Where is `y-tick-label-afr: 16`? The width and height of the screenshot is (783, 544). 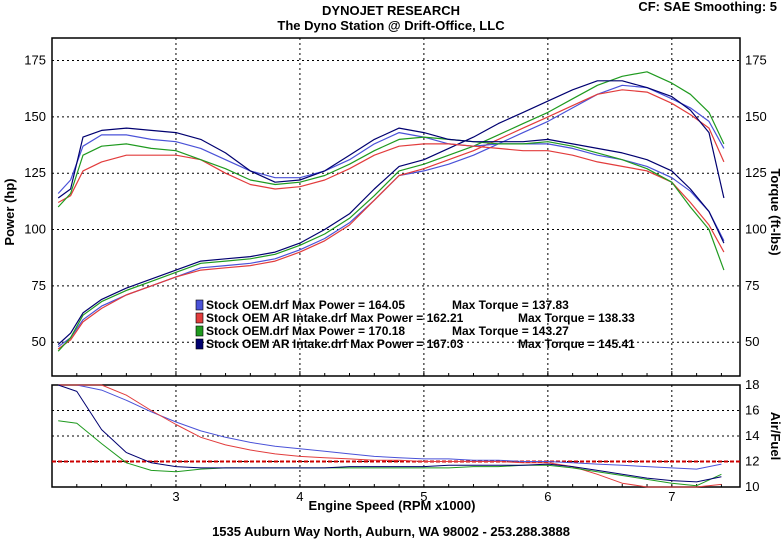
y-tick-label-afr: 16 is located at coordinates (752, 410).